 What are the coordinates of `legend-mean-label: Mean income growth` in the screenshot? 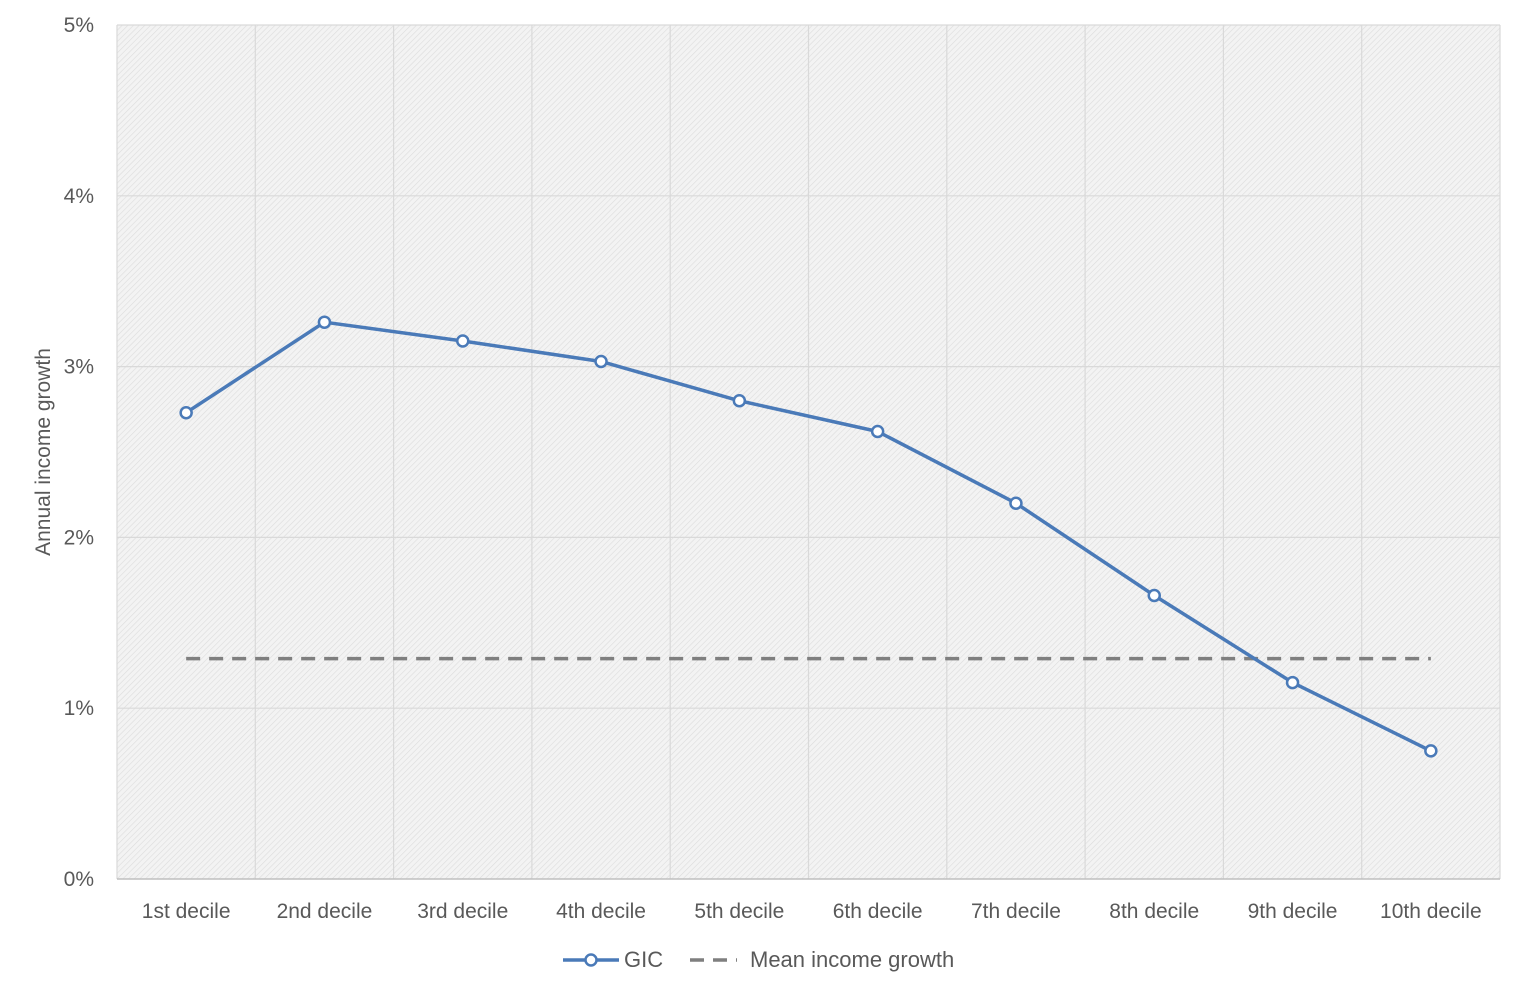 It's located at (852, 959).